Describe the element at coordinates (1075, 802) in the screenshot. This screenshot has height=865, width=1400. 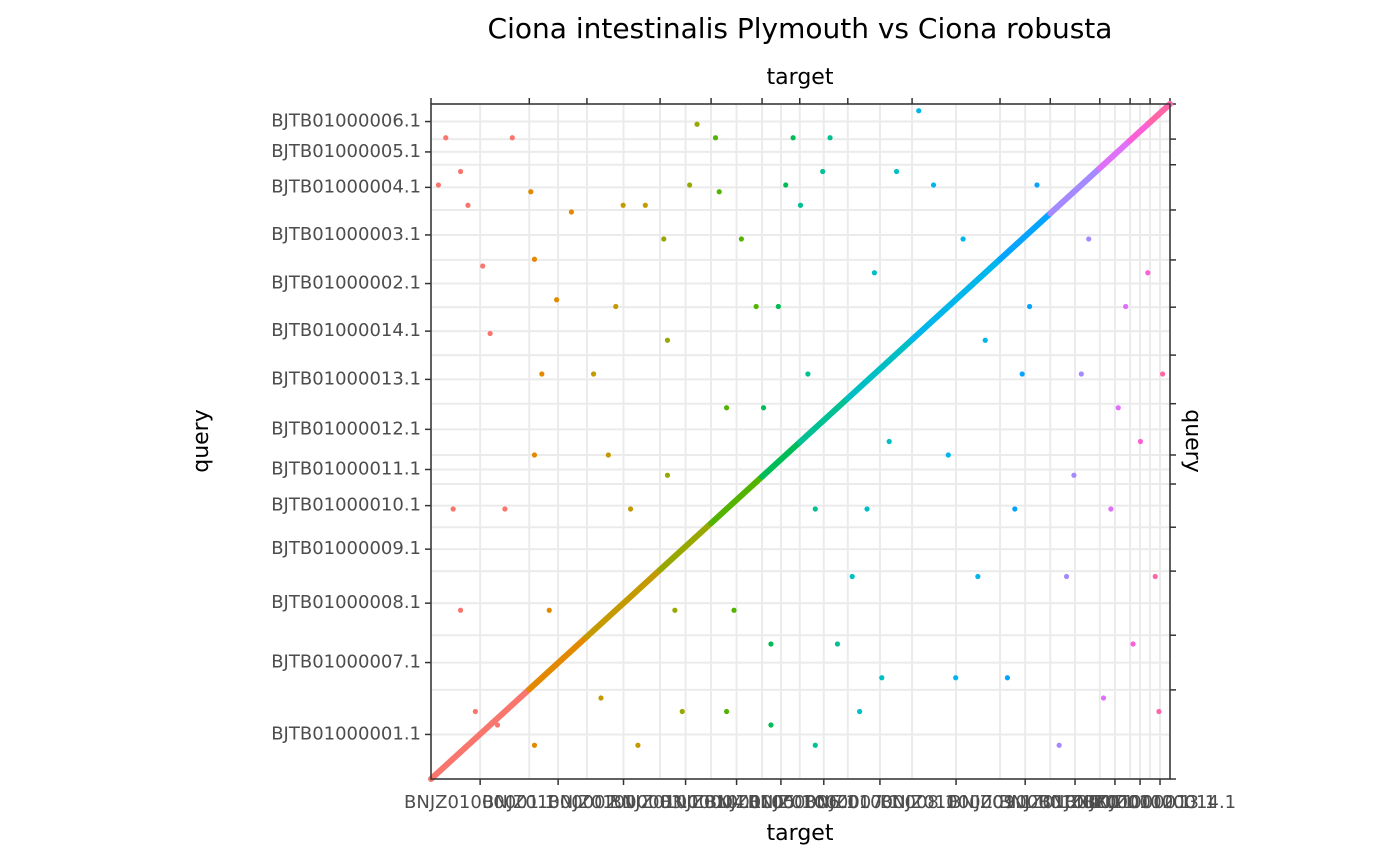
I see `x-tick-label: BNJZ01000011.1` at that location.